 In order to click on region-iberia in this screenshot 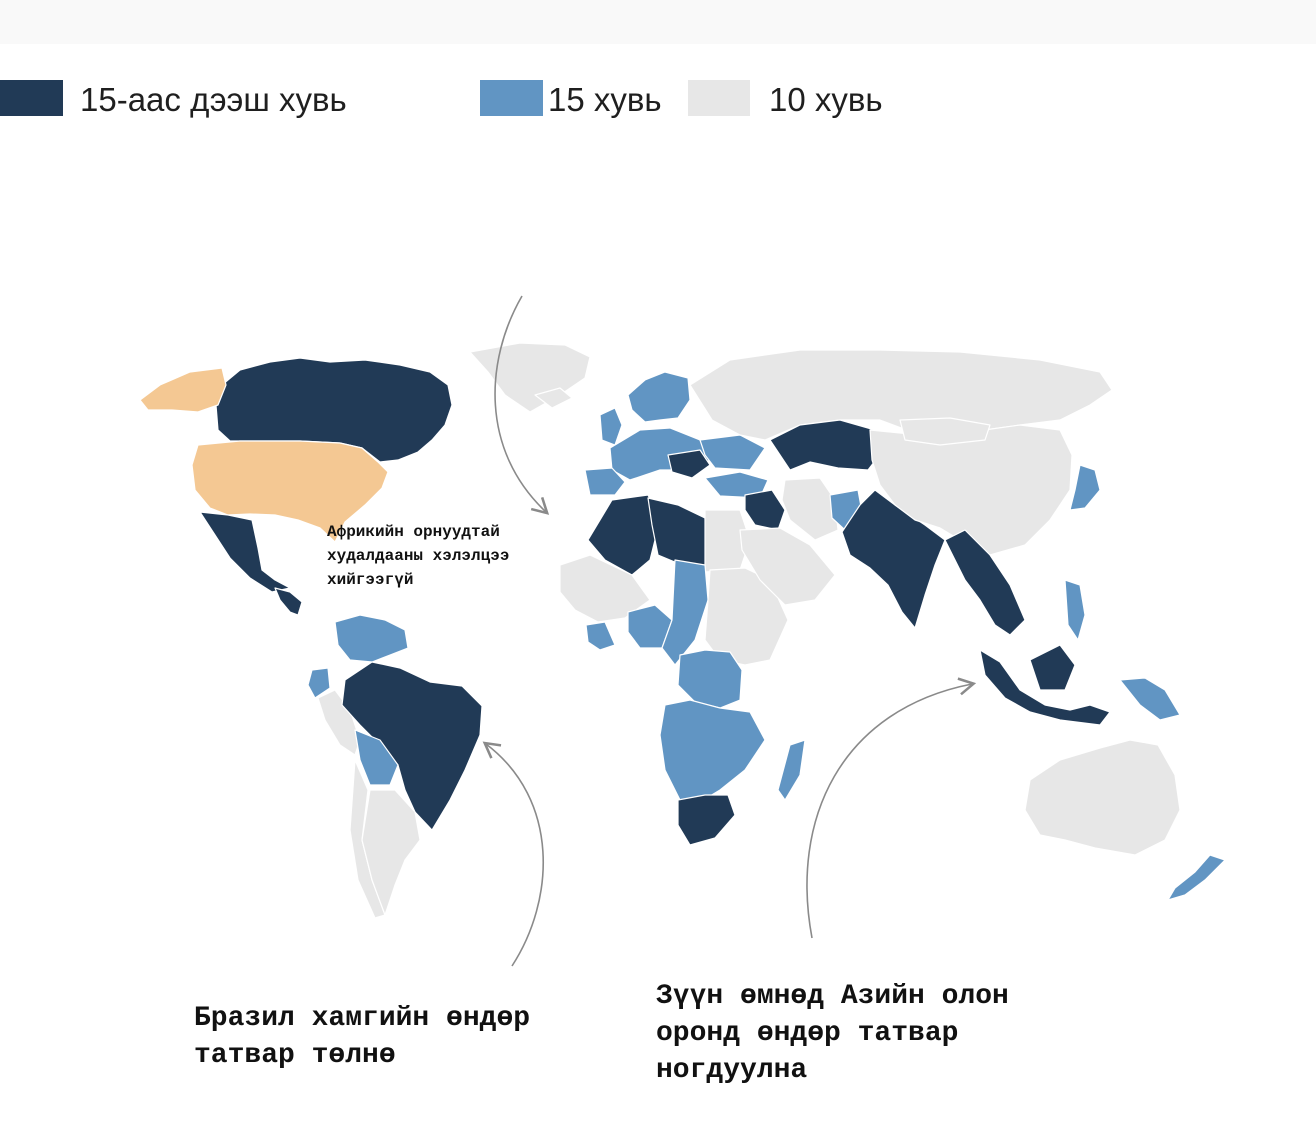, I will do `click(605, 481)`.